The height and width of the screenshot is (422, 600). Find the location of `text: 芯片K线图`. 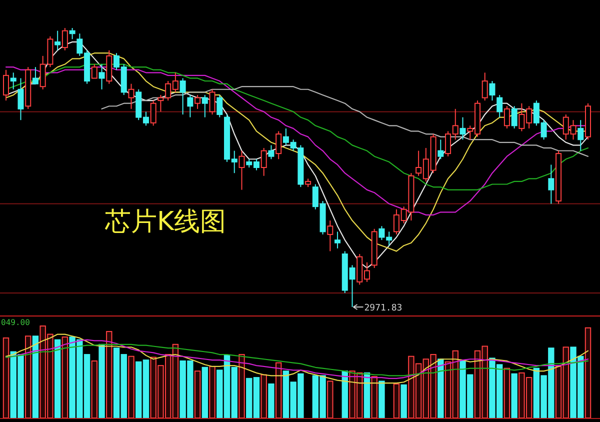

text: 芯片K线图 is located at coordinates (165, 222).